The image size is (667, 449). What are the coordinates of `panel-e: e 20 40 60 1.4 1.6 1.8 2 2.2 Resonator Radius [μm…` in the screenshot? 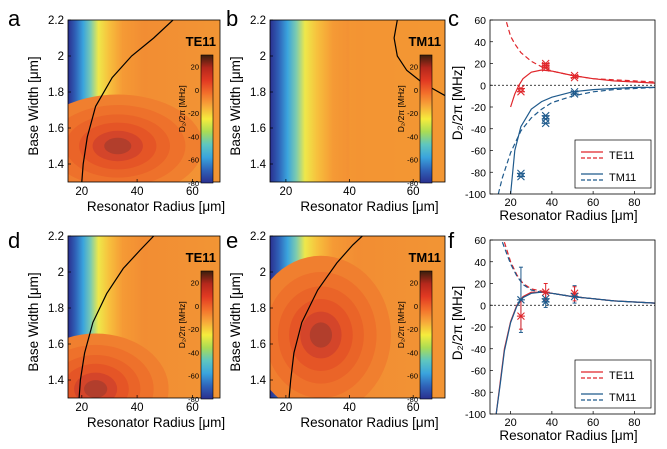 It's located at (336, 329).